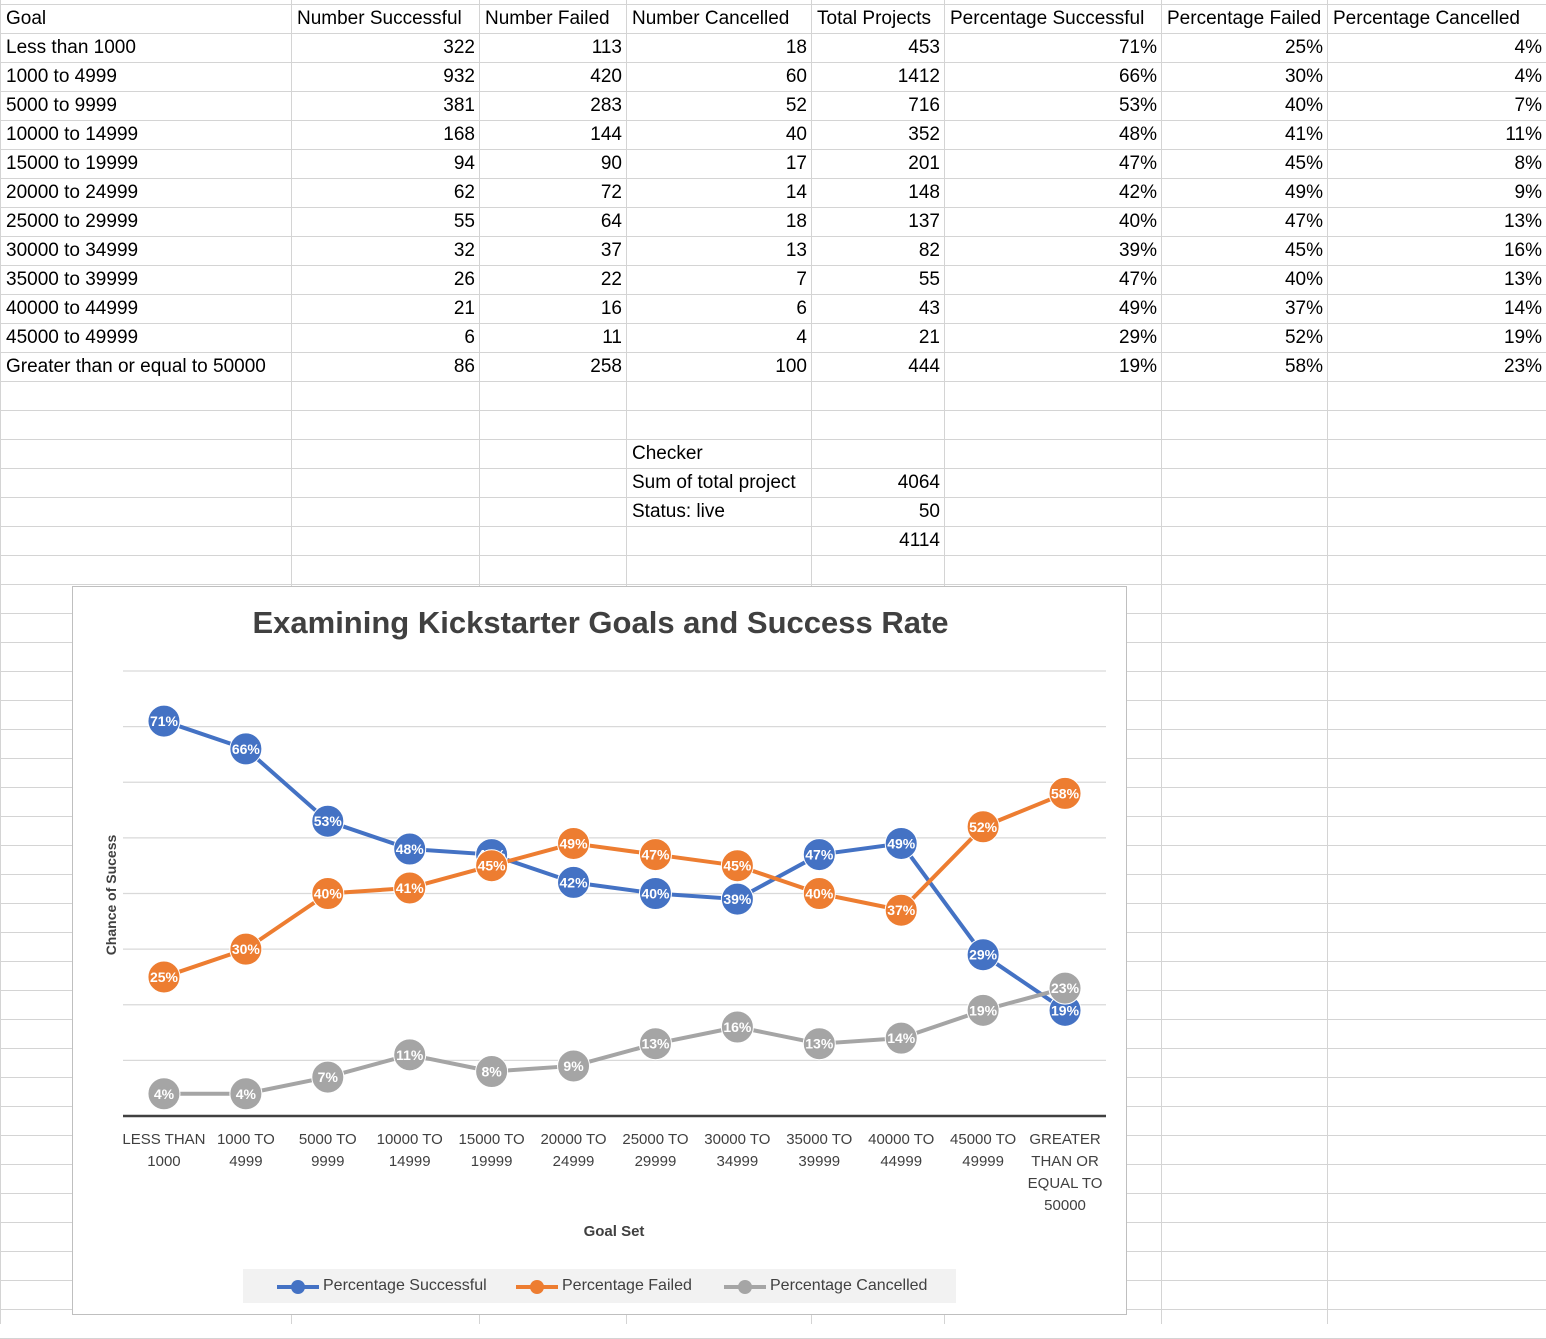 This screenshot has width=1546, height=1339. What do you see at coordinates (1303, 337) in the screenshot?
I see `data-cell: 52%` at bounding box center [1303, 337].